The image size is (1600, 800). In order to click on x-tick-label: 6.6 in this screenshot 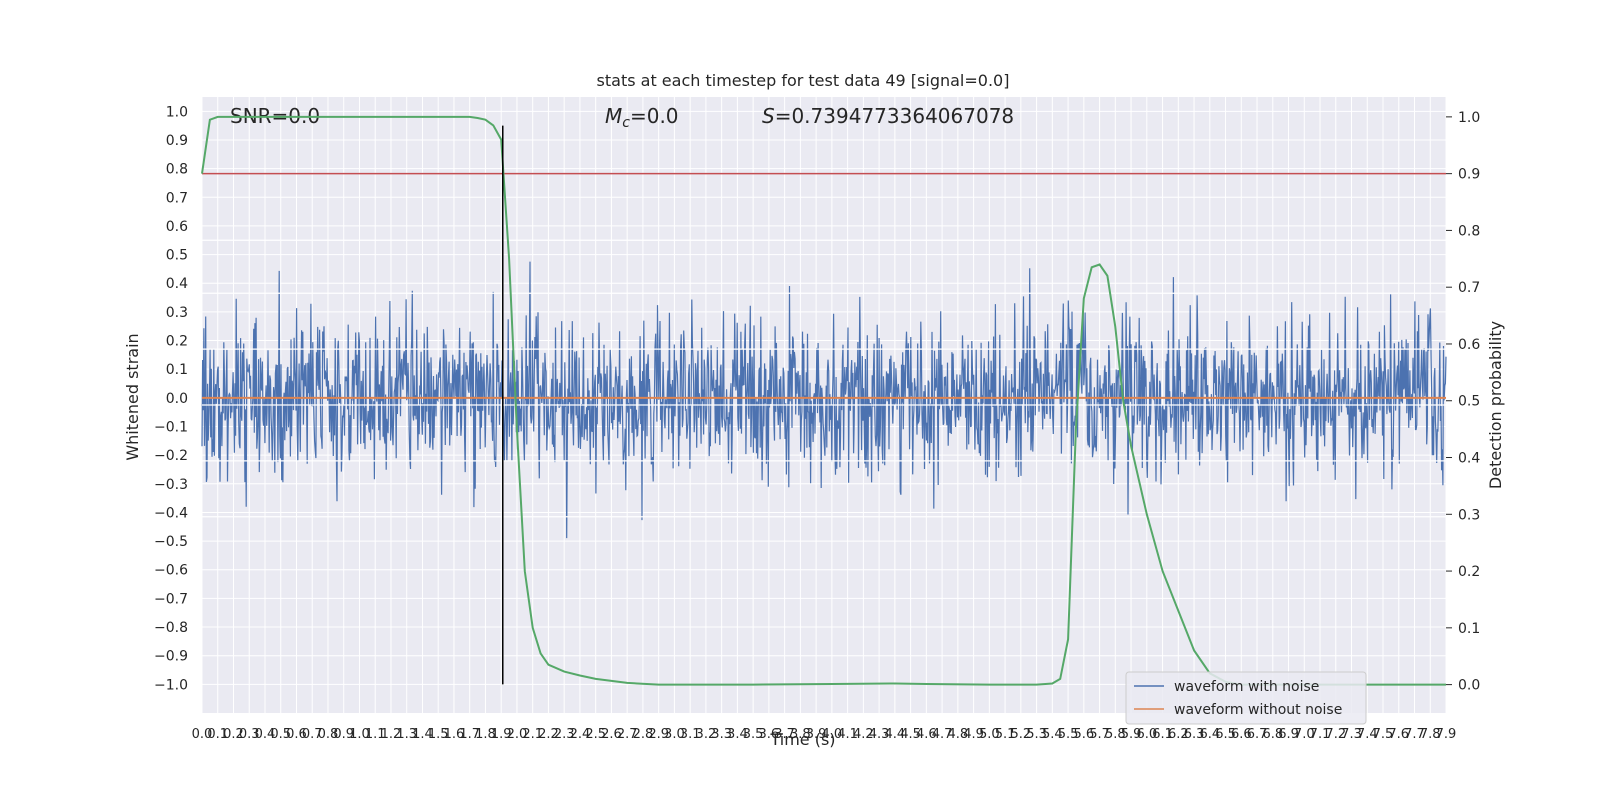, I will do `click(1241, 734)`.